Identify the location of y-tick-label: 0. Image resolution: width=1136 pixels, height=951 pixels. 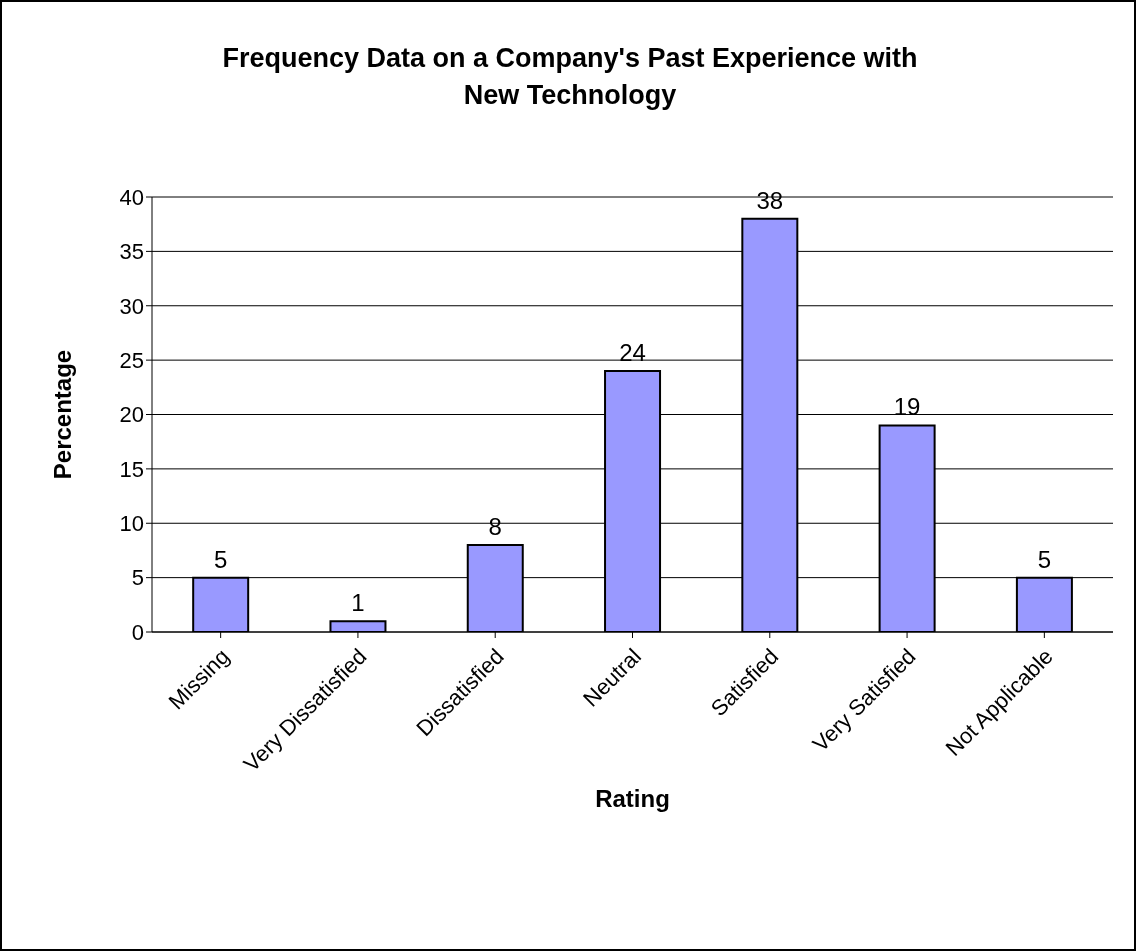
(137, 632).